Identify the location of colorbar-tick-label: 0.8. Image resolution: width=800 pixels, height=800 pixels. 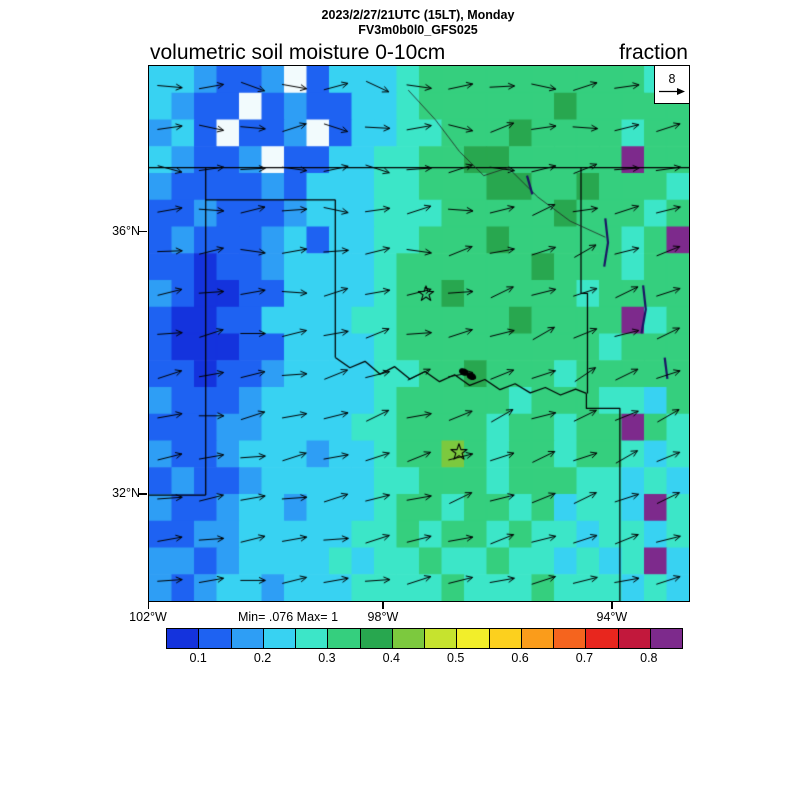
(649, 658).